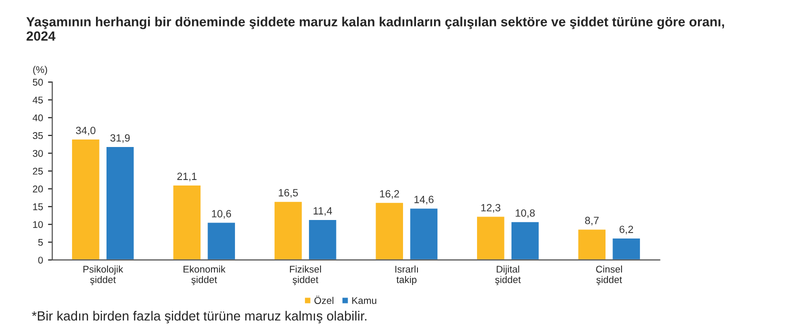  I want to click on data-label: 21,1, so click(187, 177).